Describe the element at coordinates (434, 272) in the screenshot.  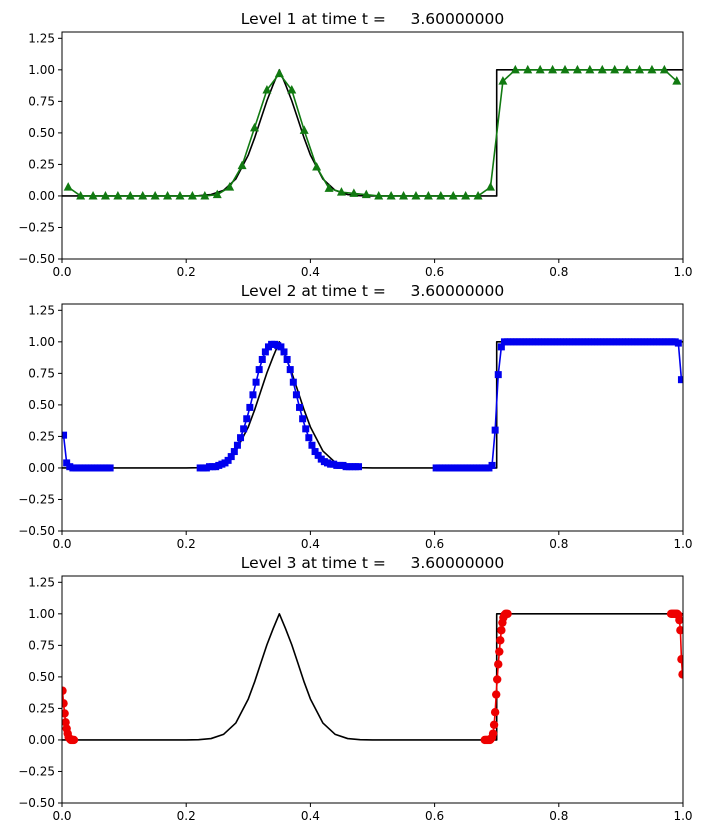
I see `x-tick-label: 0.6` at that location.